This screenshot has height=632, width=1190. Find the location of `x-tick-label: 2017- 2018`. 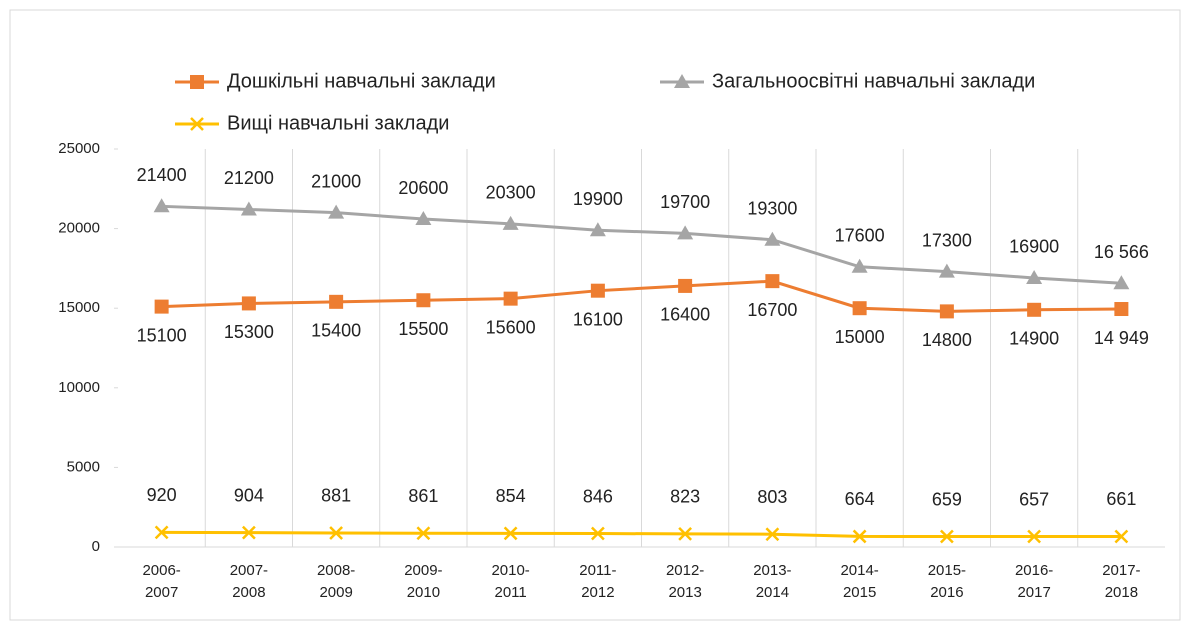

x-tick-label: 2017- 2018 is located at coordinates (1121, 581).